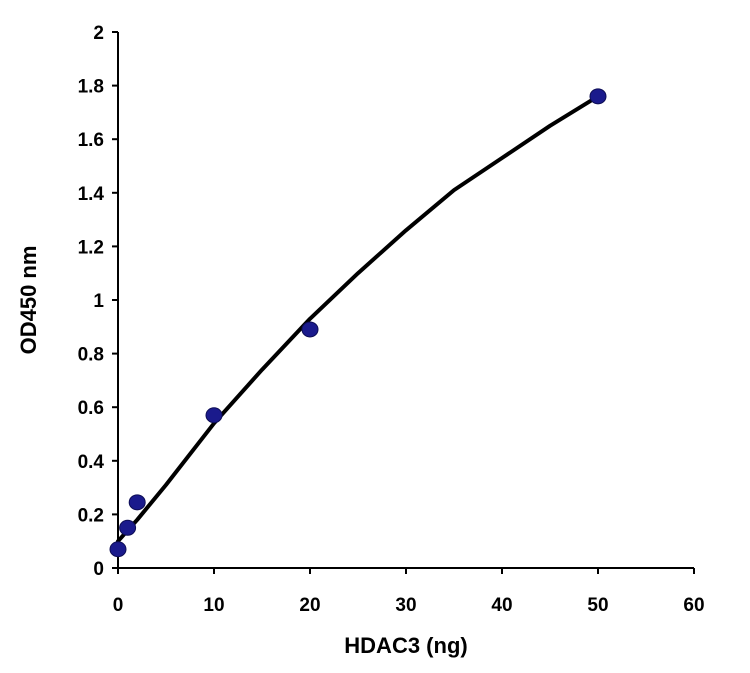  Describe the element at coordinates (98, 569) in the screenshot. I see `y-tick-label: 0` at that location.